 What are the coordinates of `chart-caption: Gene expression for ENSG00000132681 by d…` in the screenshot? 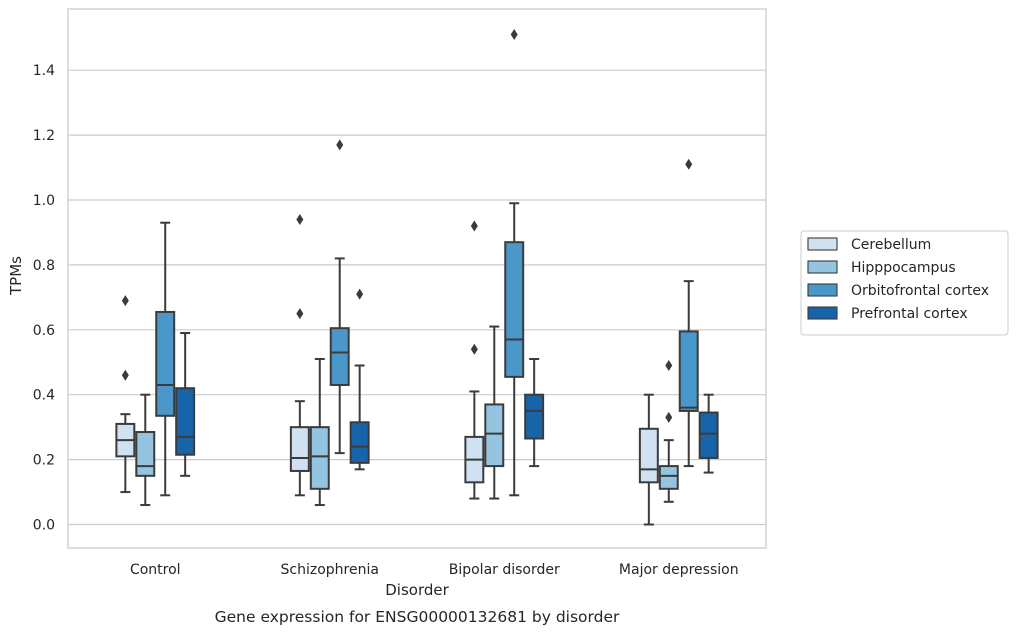 It's located at (417, 617).